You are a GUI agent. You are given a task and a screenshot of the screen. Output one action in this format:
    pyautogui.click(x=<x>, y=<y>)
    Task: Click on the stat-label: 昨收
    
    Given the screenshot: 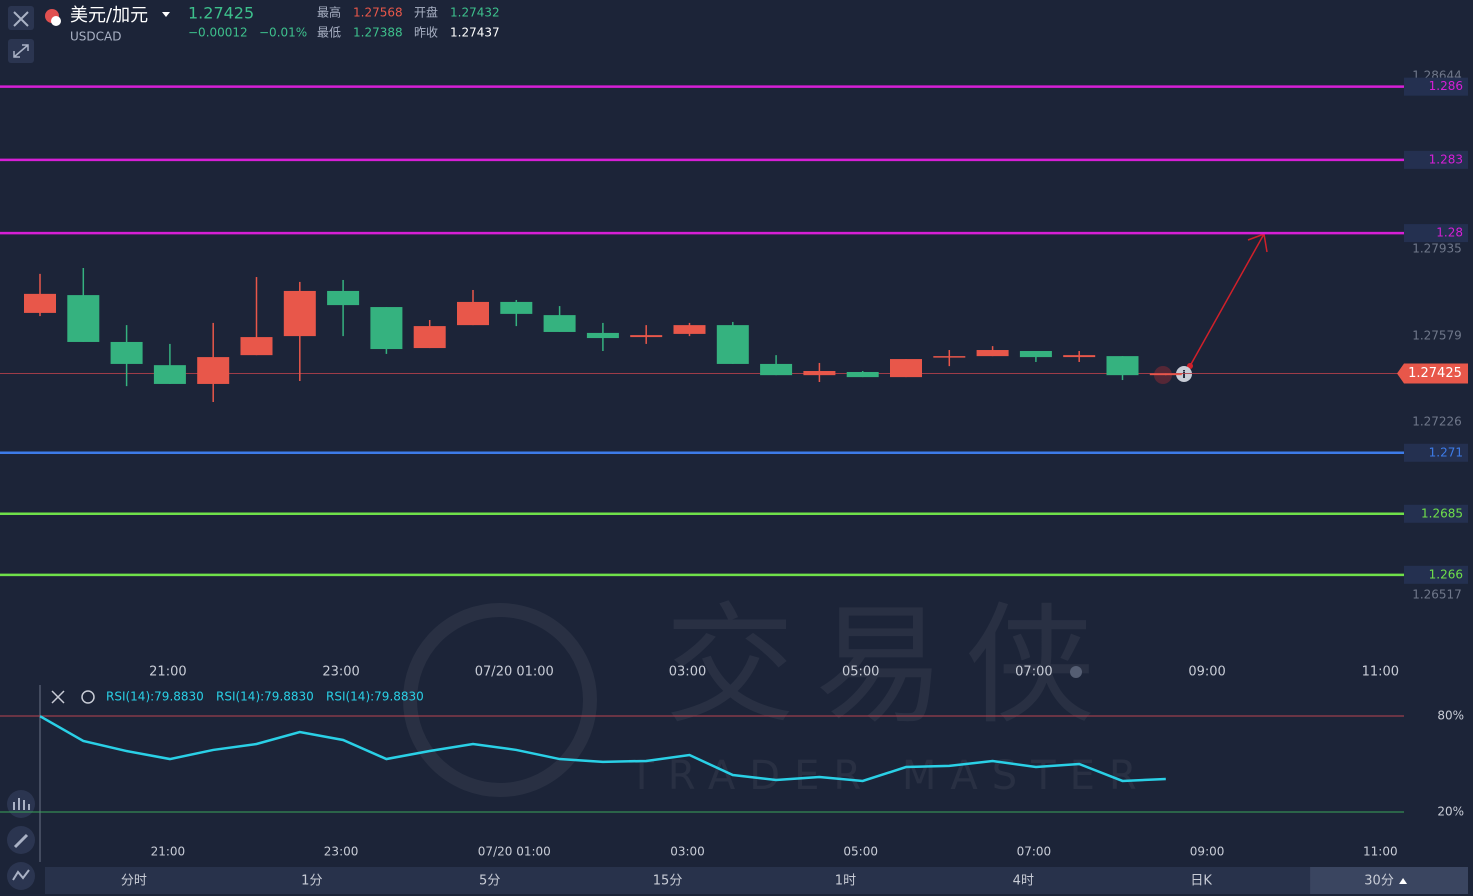 What is the action you would take?
    pyautogui.click(x=426, y=33)
    